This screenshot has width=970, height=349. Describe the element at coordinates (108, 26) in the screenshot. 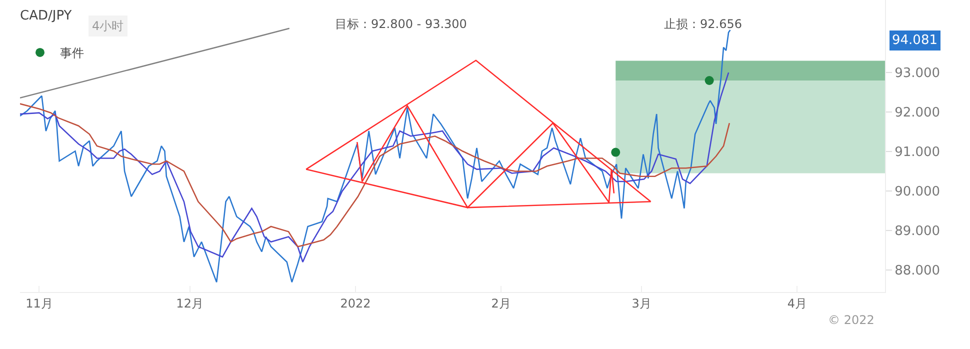

I see `text: 4小时` at that location.